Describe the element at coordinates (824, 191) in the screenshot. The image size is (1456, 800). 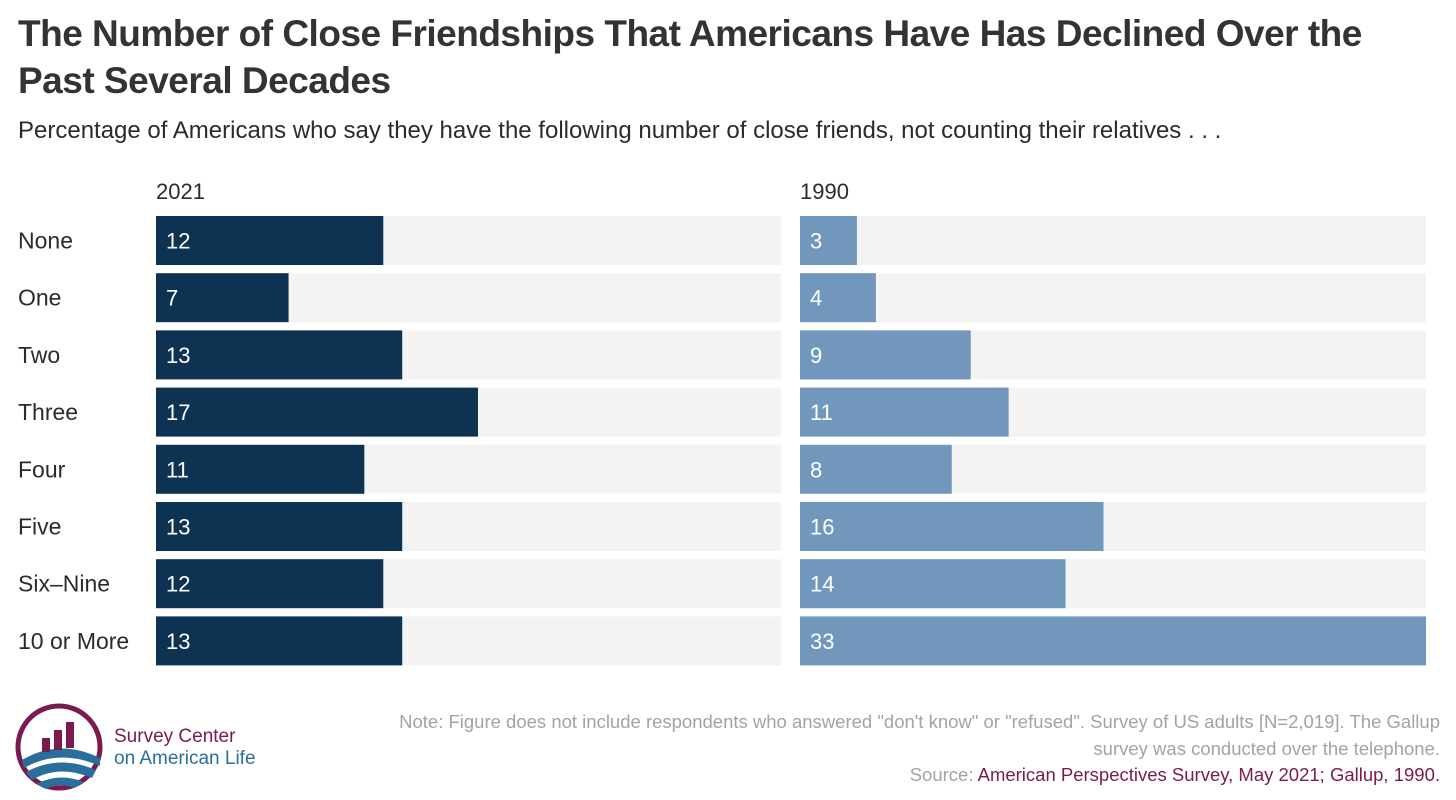
I see `panel-header: 1990` at that location.